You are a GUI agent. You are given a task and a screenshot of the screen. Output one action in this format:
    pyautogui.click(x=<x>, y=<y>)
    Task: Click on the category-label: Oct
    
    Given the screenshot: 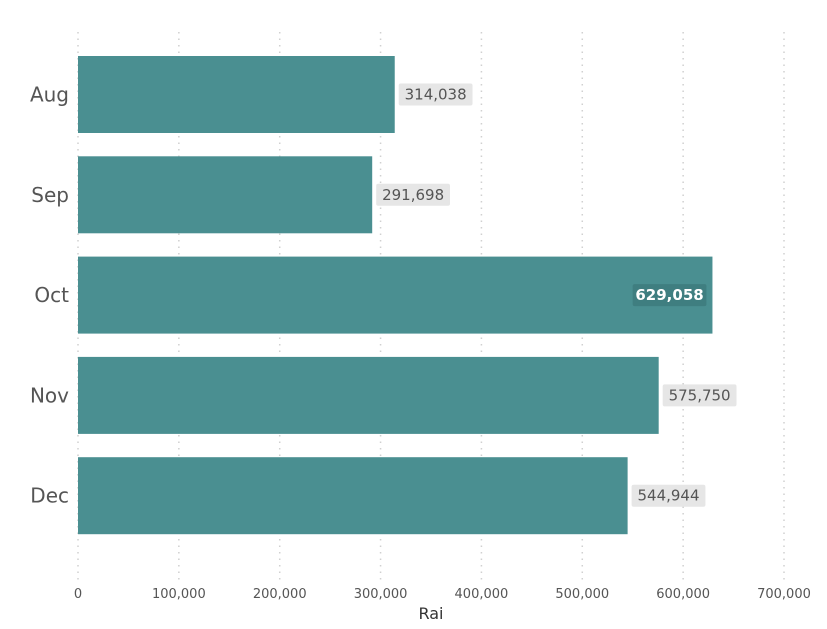 What is the action you would take?
    pyautogui.click(x=51, y=295)
    